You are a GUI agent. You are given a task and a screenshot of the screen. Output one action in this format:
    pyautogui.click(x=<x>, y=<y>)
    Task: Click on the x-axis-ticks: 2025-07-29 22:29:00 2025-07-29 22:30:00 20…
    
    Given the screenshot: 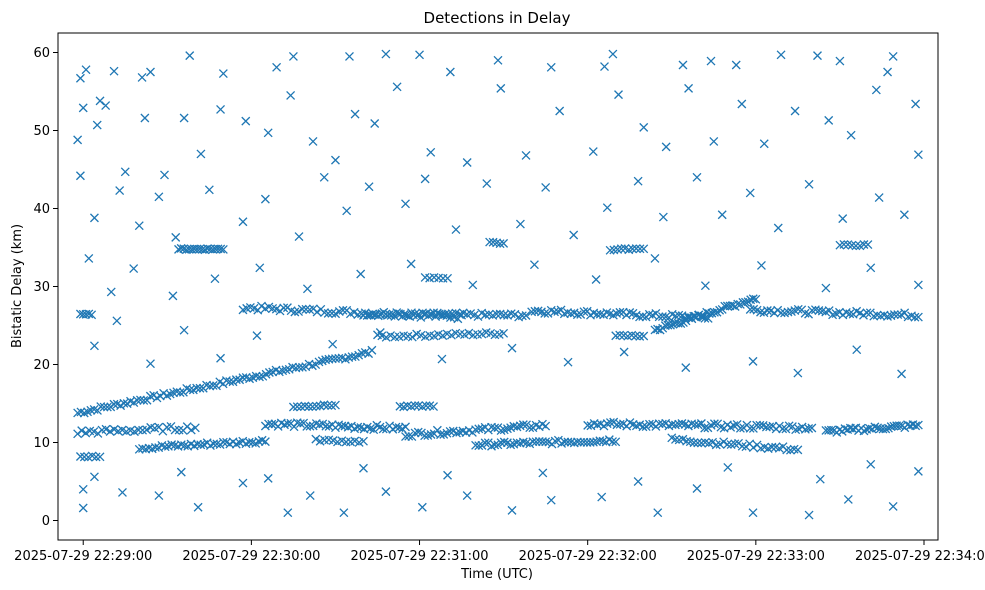 What is the action you would take?
    pyautogui.click(x=499, y=552)
    